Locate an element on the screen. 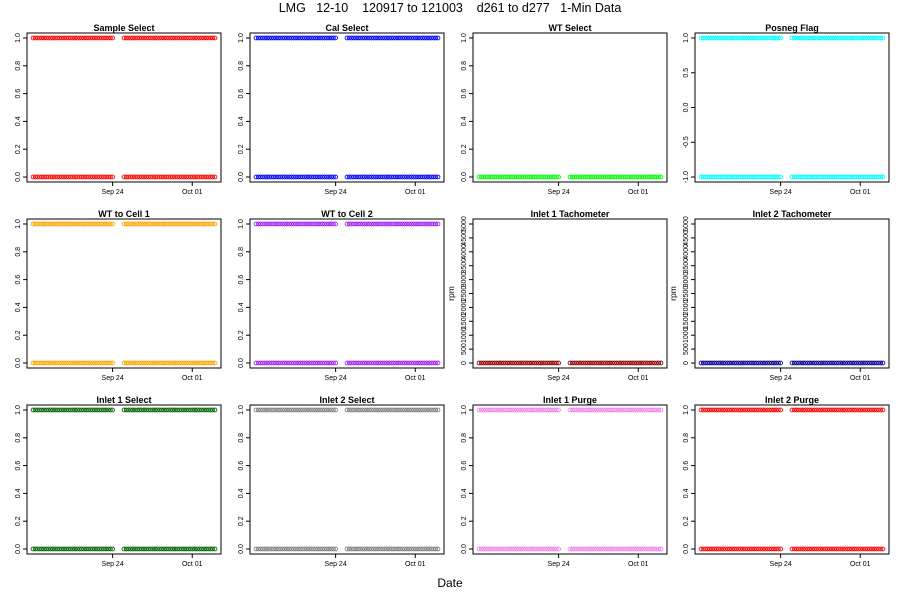 The image size is (900, 605). y-tick-label: 1.0 is located at coordinates (686, 410).